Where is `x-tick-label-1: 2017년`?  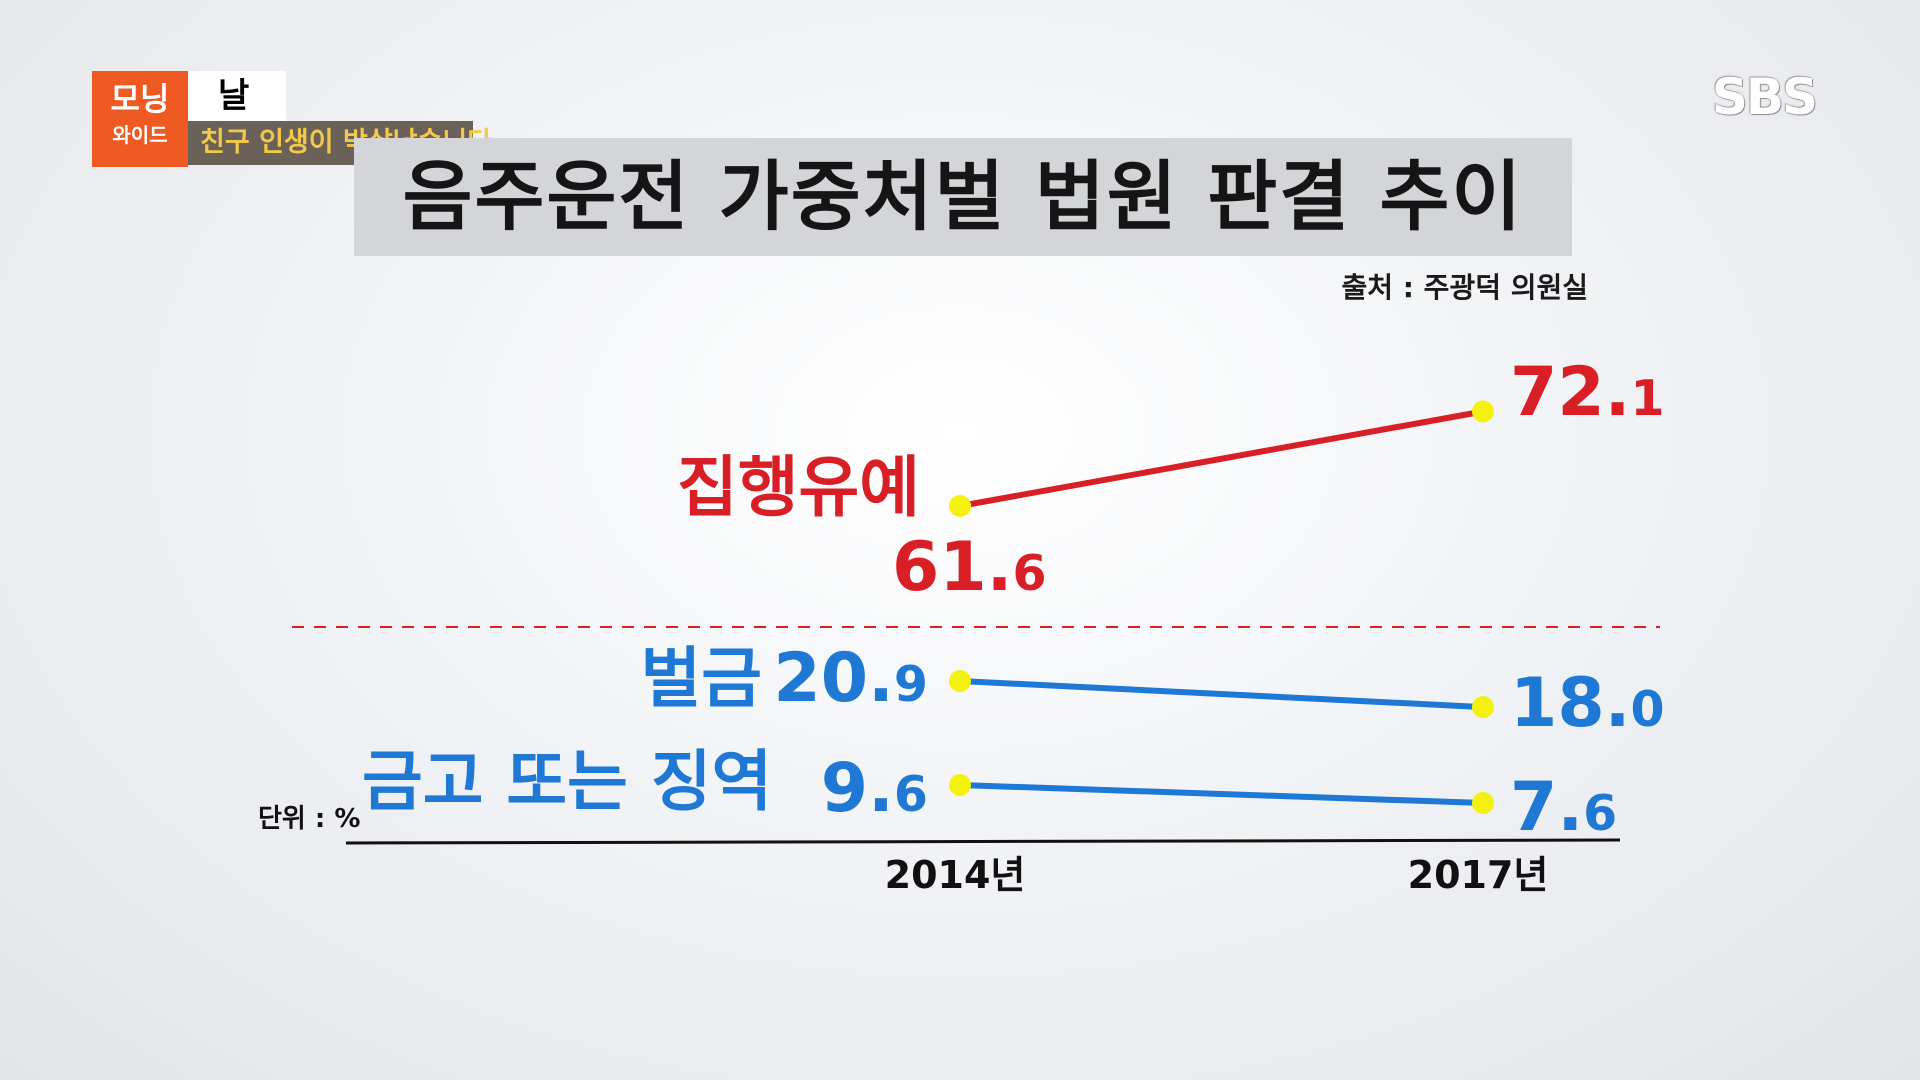 x-tick-label-1: 2017년 is located at coordinates (1478, 875).